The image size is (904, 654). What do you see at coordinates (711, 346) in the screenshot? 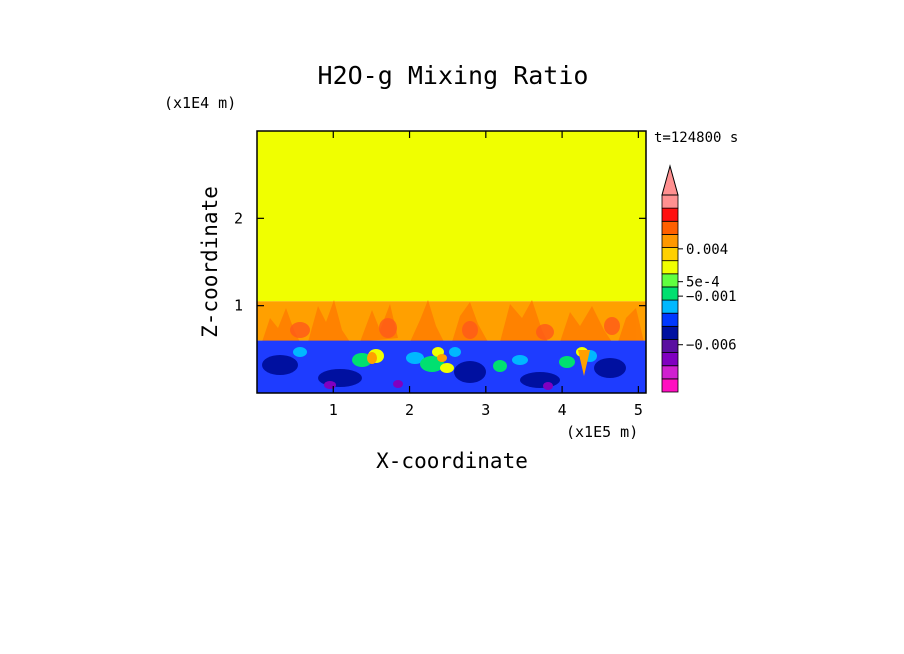
I see `colorbar-label: −0.006` at bounding box center [711, 346].